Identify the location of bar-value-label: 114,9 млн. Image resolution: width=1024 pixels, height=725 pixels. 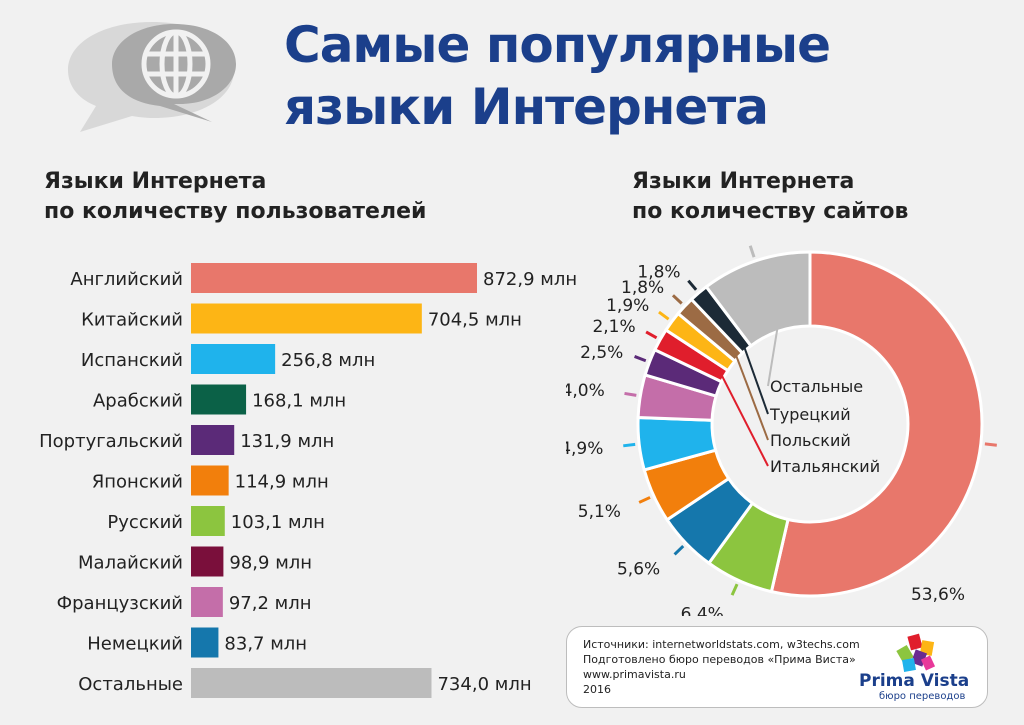
(282, 482).